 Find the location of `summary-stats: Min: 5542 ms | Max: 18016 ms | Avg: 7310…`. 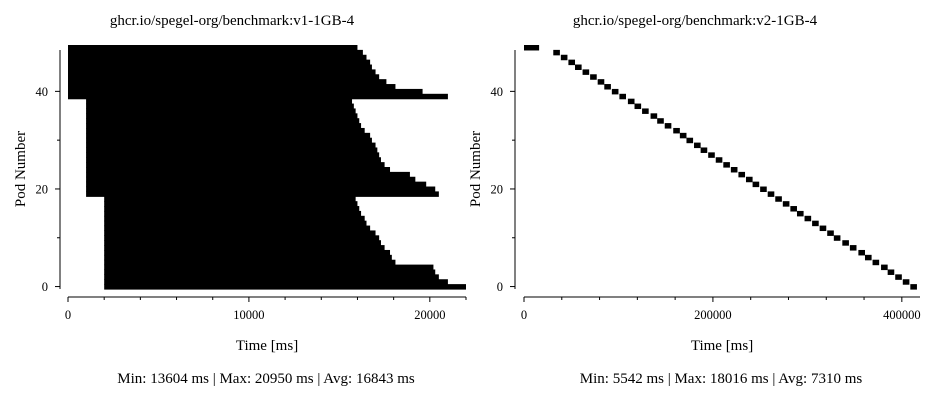

summary-stats: Min: 5542 ms | Max: 18016 ms | Avg: 7310… is located at coordinates (721, 379).